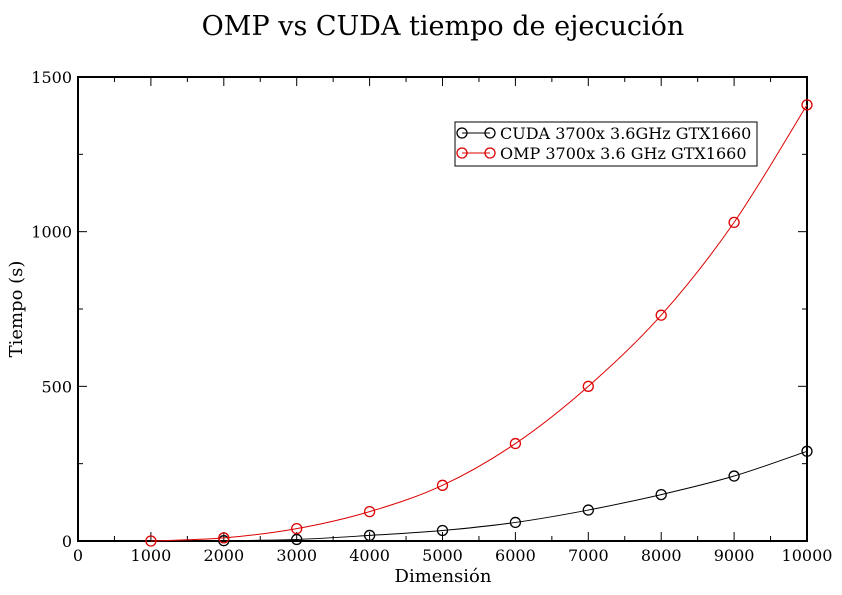 This screenshot has width=842, height=595. Describe the element at coordinates (443, 576) in the screenshot. I see `x-axis-label: Dimensión` at that location.